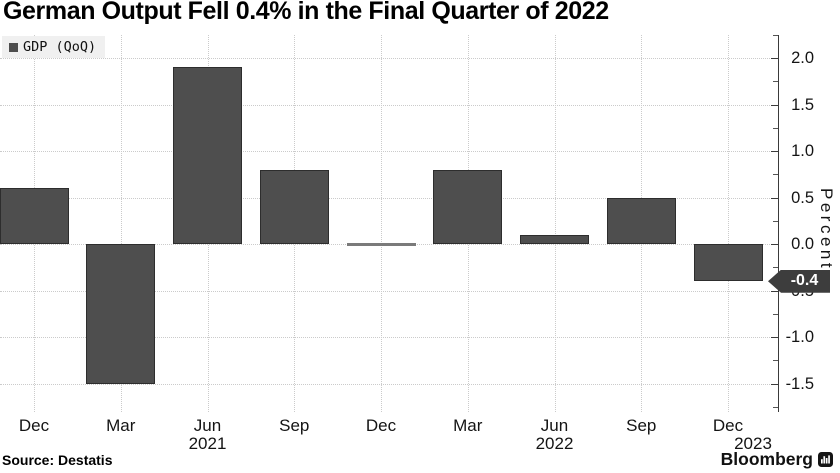 This screenshot has width=840, height=473. What do you see at coordinates (802, 151) in the screenshot?
I see `y-axis-tick-label: 1.0` at bounding box center [802, 151].